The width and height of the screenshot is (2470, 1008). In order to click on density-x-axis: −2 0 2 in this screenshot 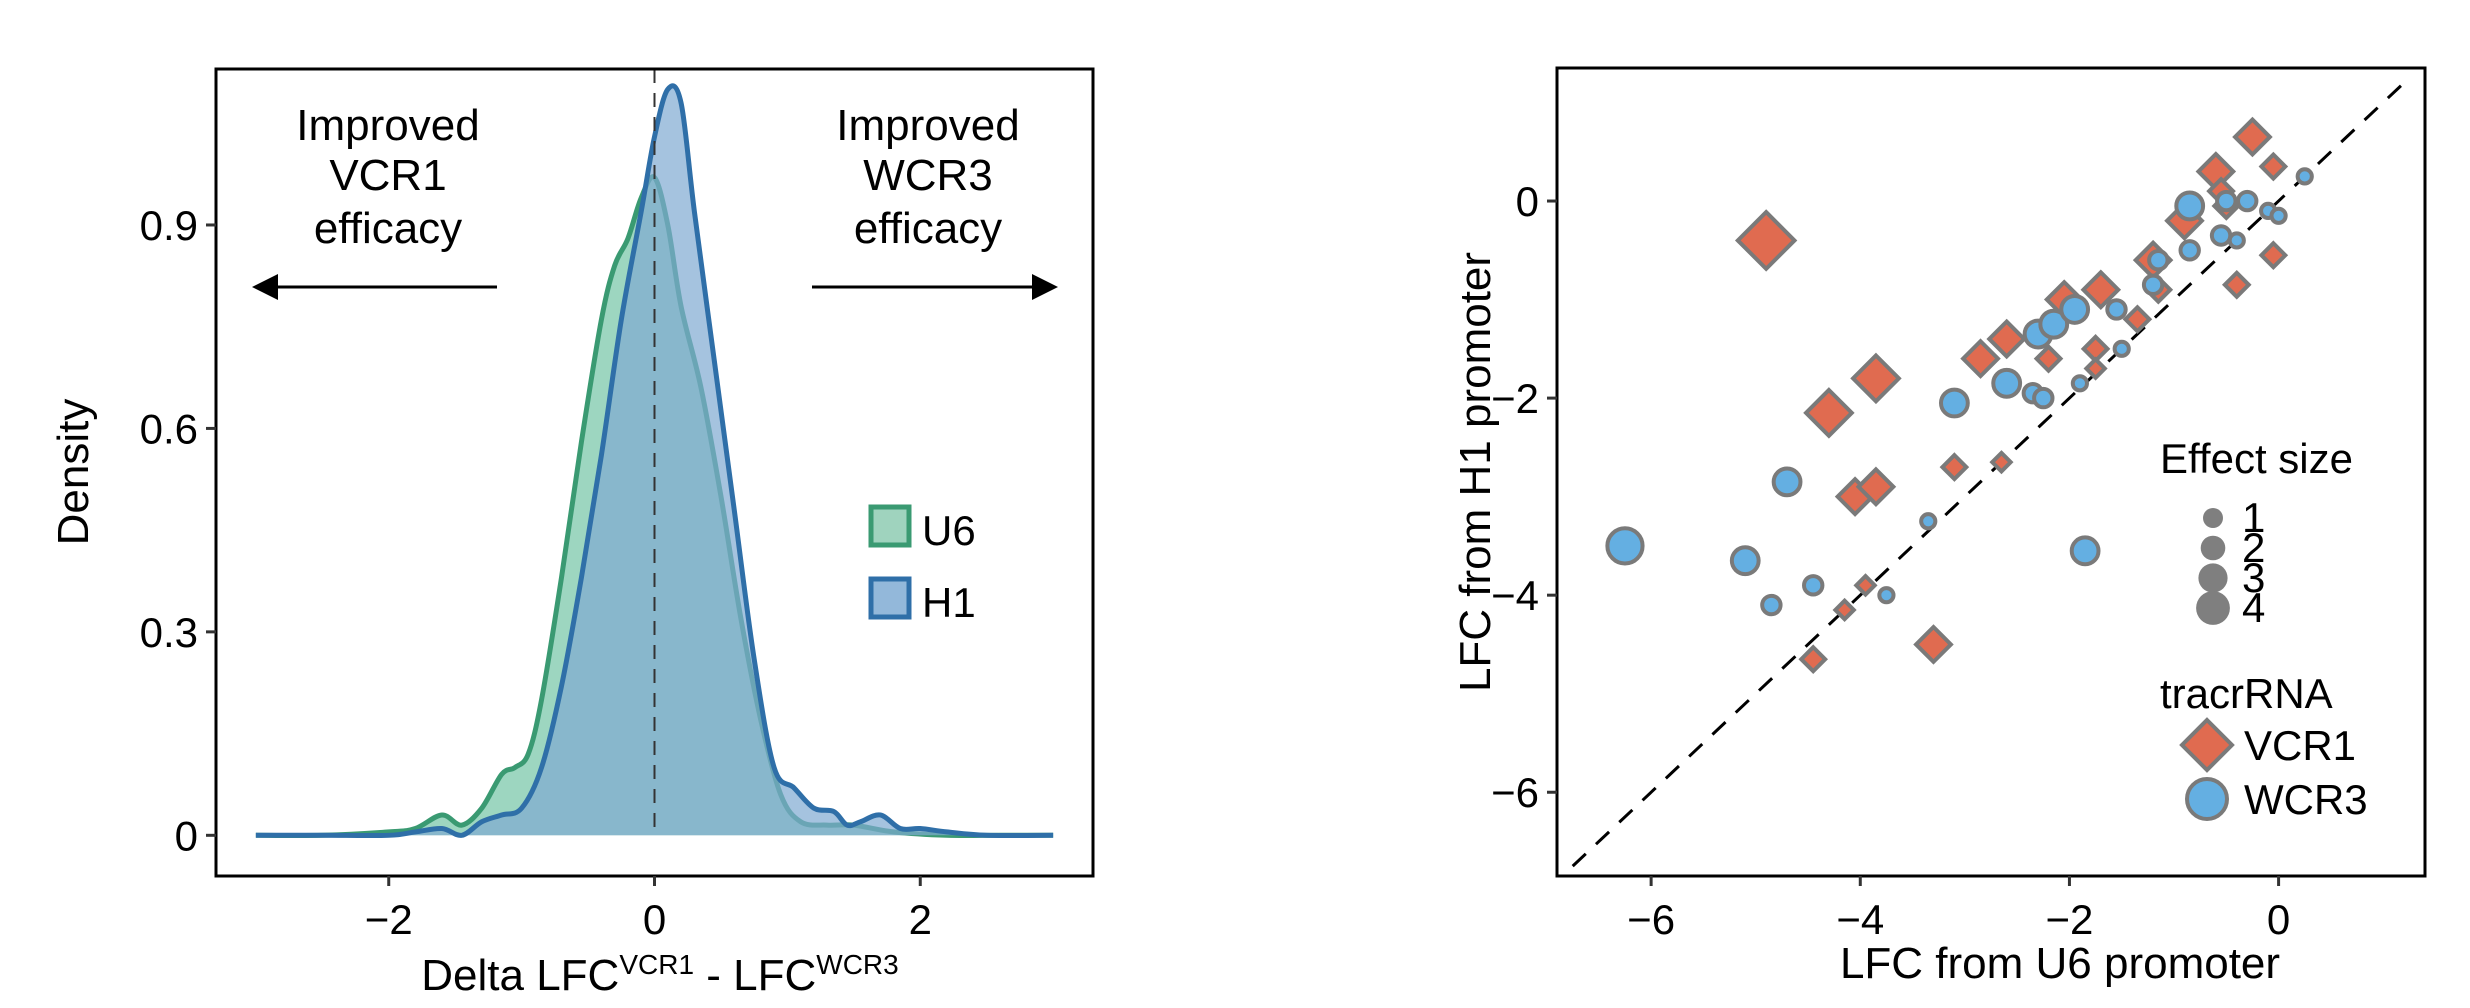, I will do `click(648, 909)`.